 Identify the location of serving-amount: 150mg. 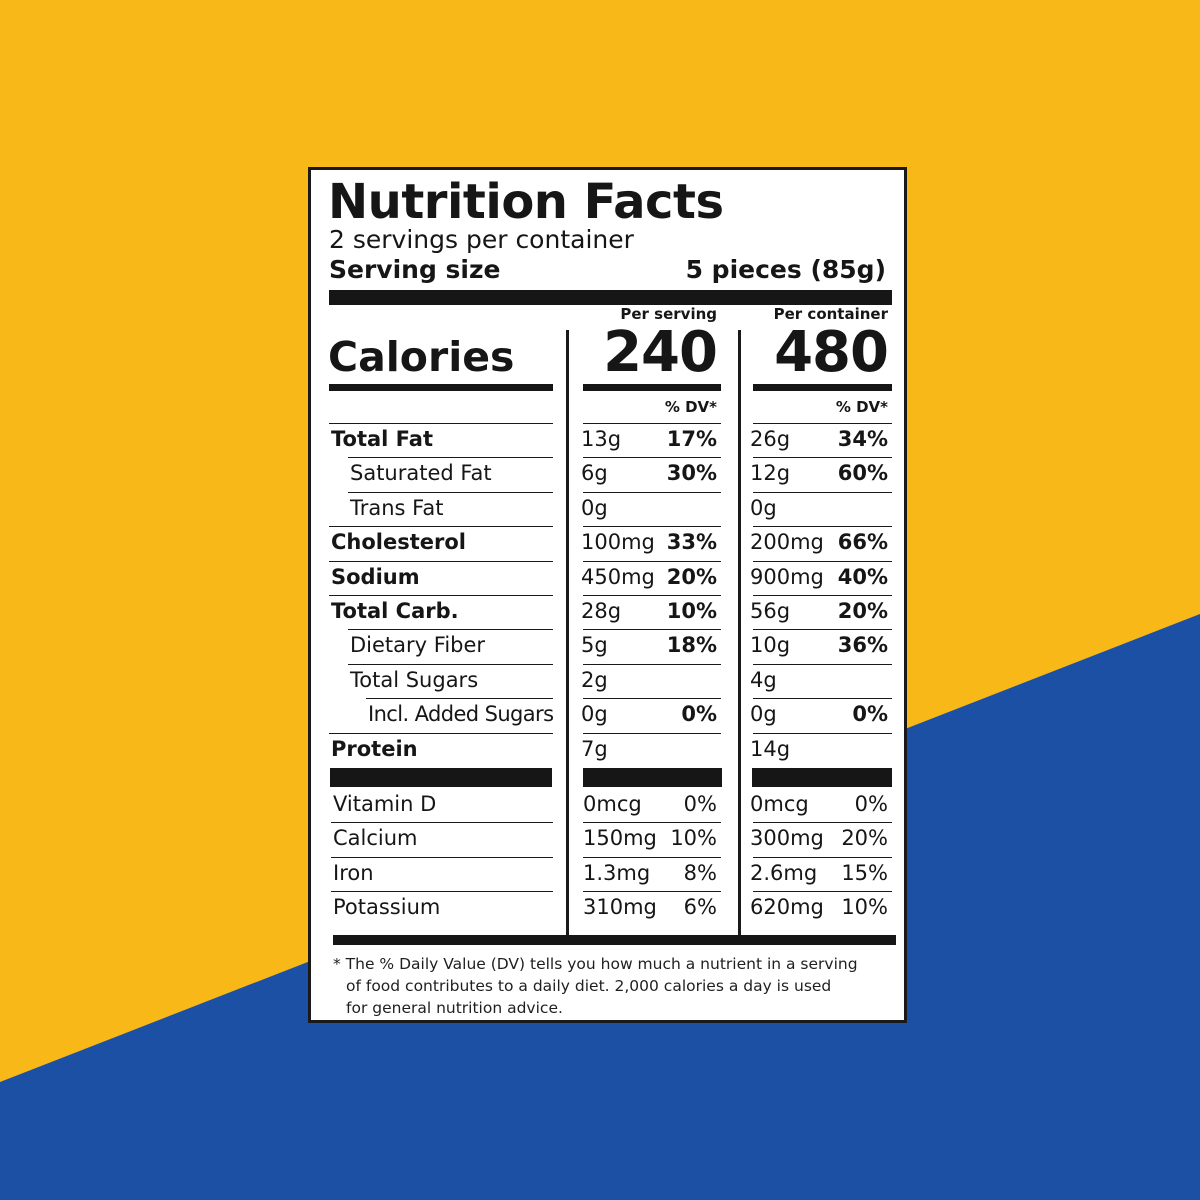
(620, 838).